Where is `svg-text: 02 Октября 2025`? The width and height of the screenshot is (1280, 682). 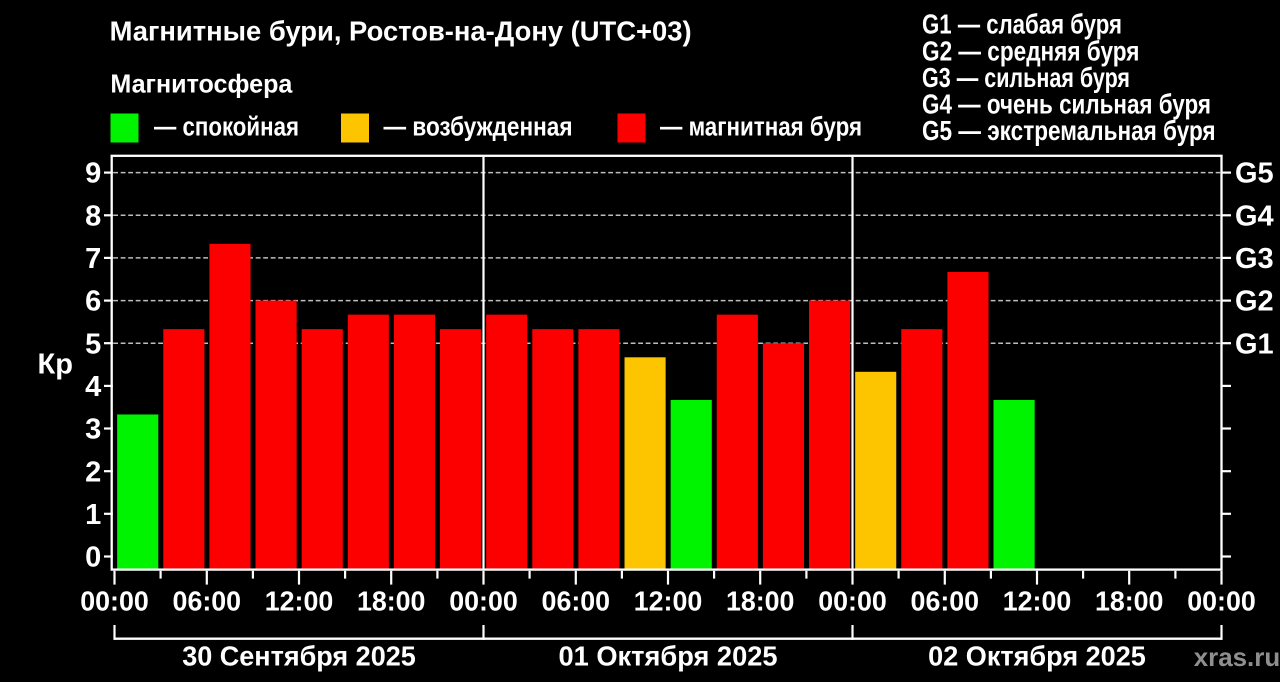 svg-text: 02 Октября 2025 is located at coordinates (1037, 656).